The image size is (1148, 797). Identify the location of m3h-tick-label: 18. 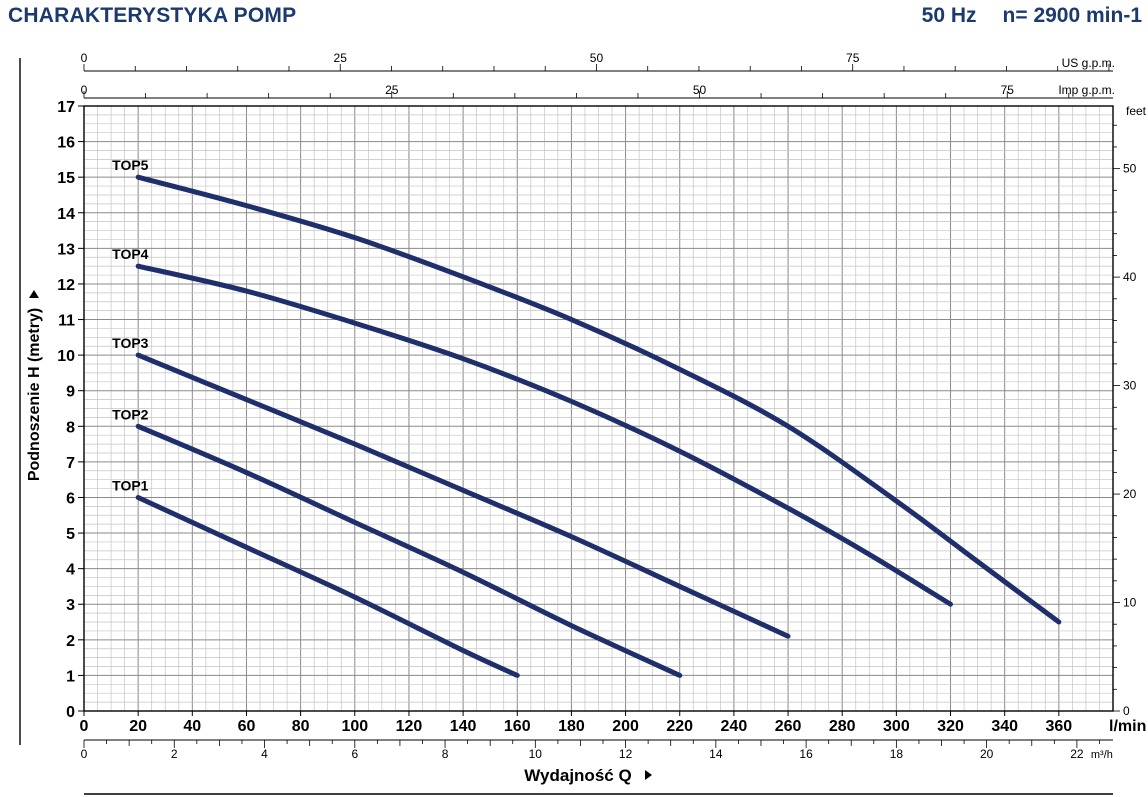
(897, 754).